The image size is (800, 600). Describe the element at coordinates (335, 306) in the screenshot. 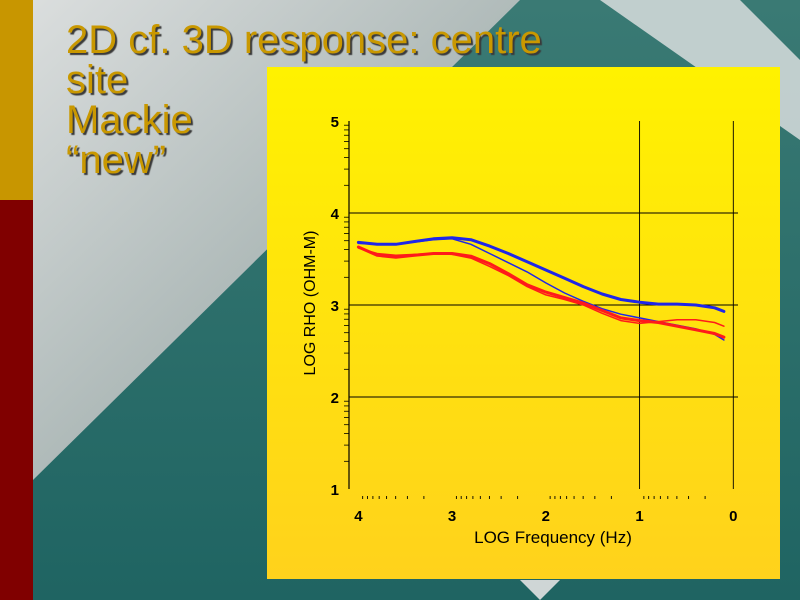

I see `y-tick-label: 3` at that location.